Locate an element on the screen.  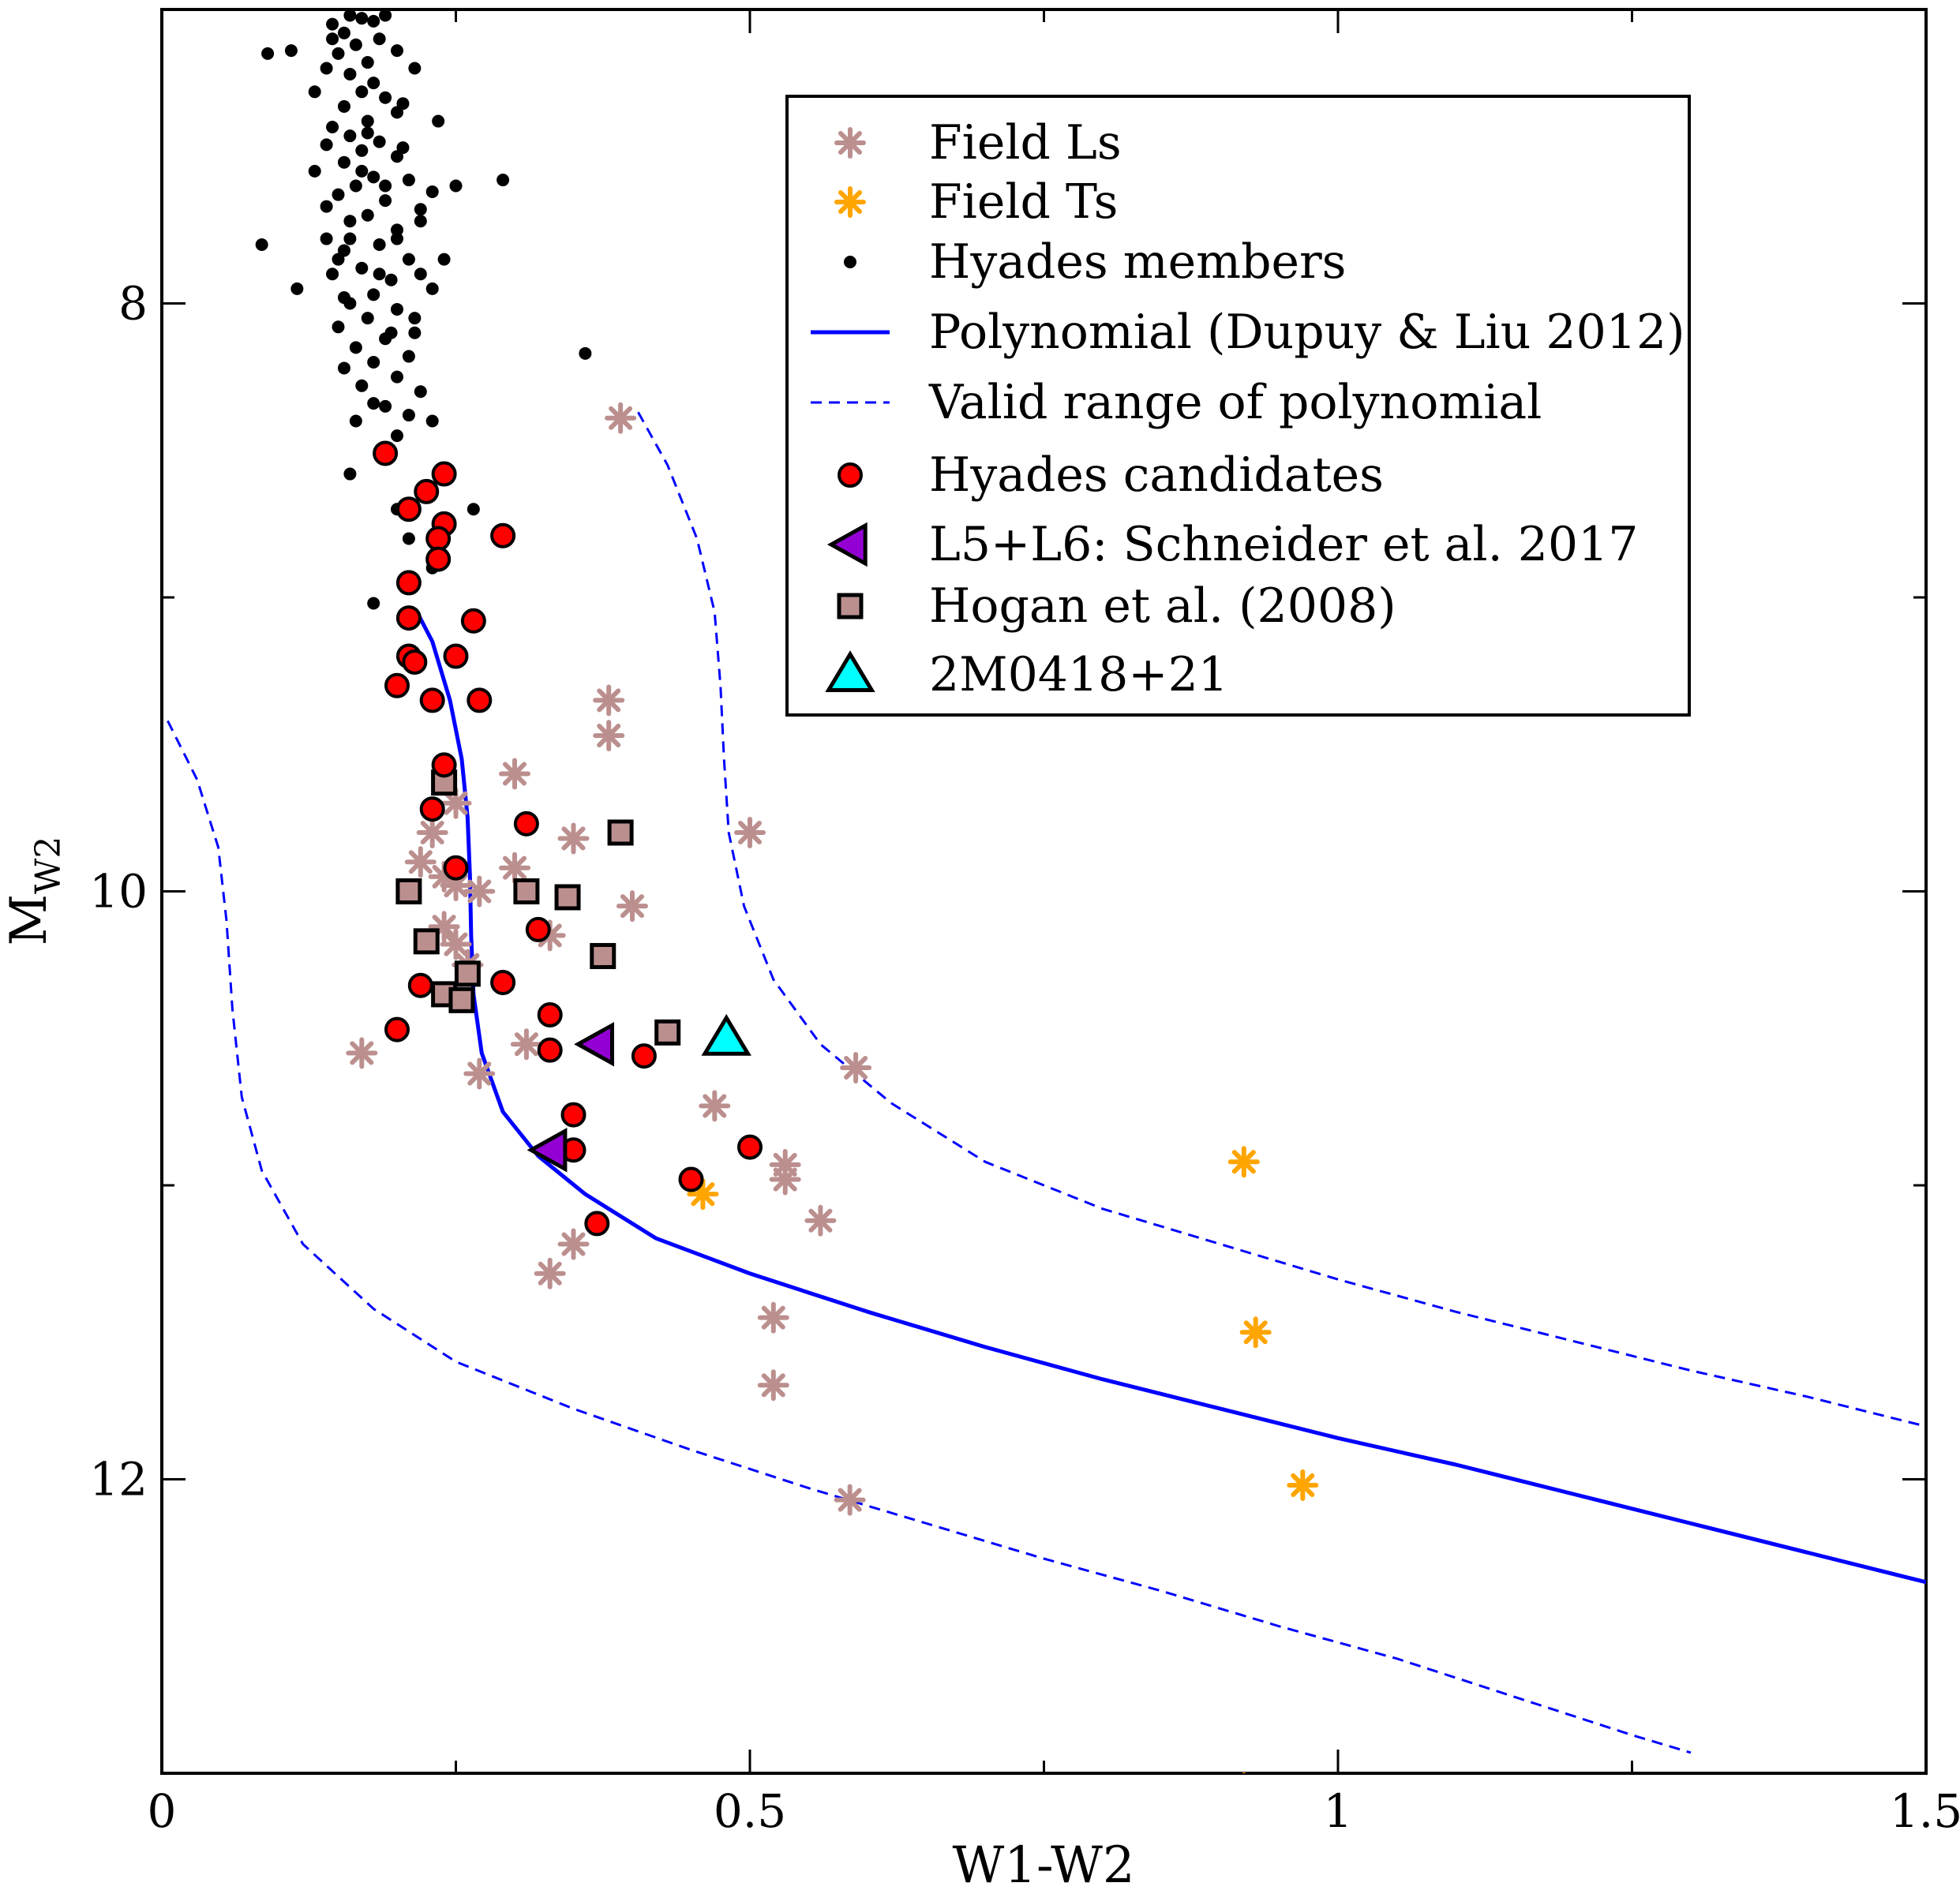
field-t-point is located at coordinates (703, 1194).